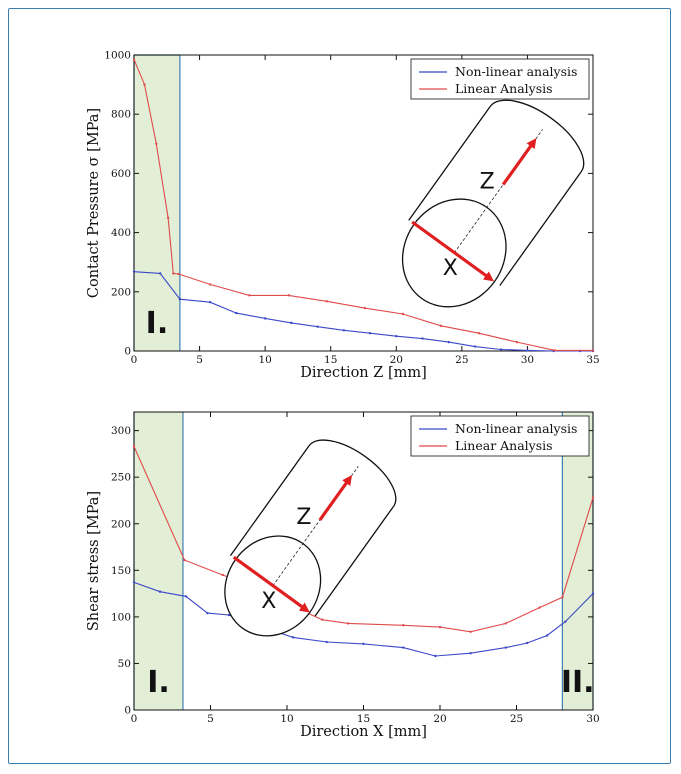 This screenshot has height=774, width=681. What do you see at coordinates (117, 56) in the screenshot?
I see `y-tick-label: 1000` at bounding box center [117, 56].